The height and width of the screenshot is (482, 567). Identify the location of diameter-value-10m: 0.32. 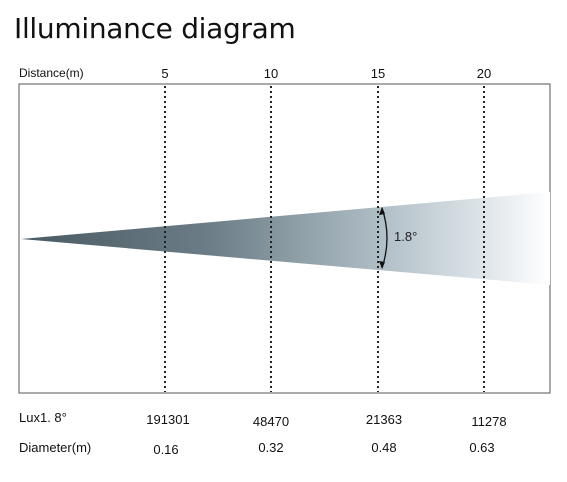
(271, 447).